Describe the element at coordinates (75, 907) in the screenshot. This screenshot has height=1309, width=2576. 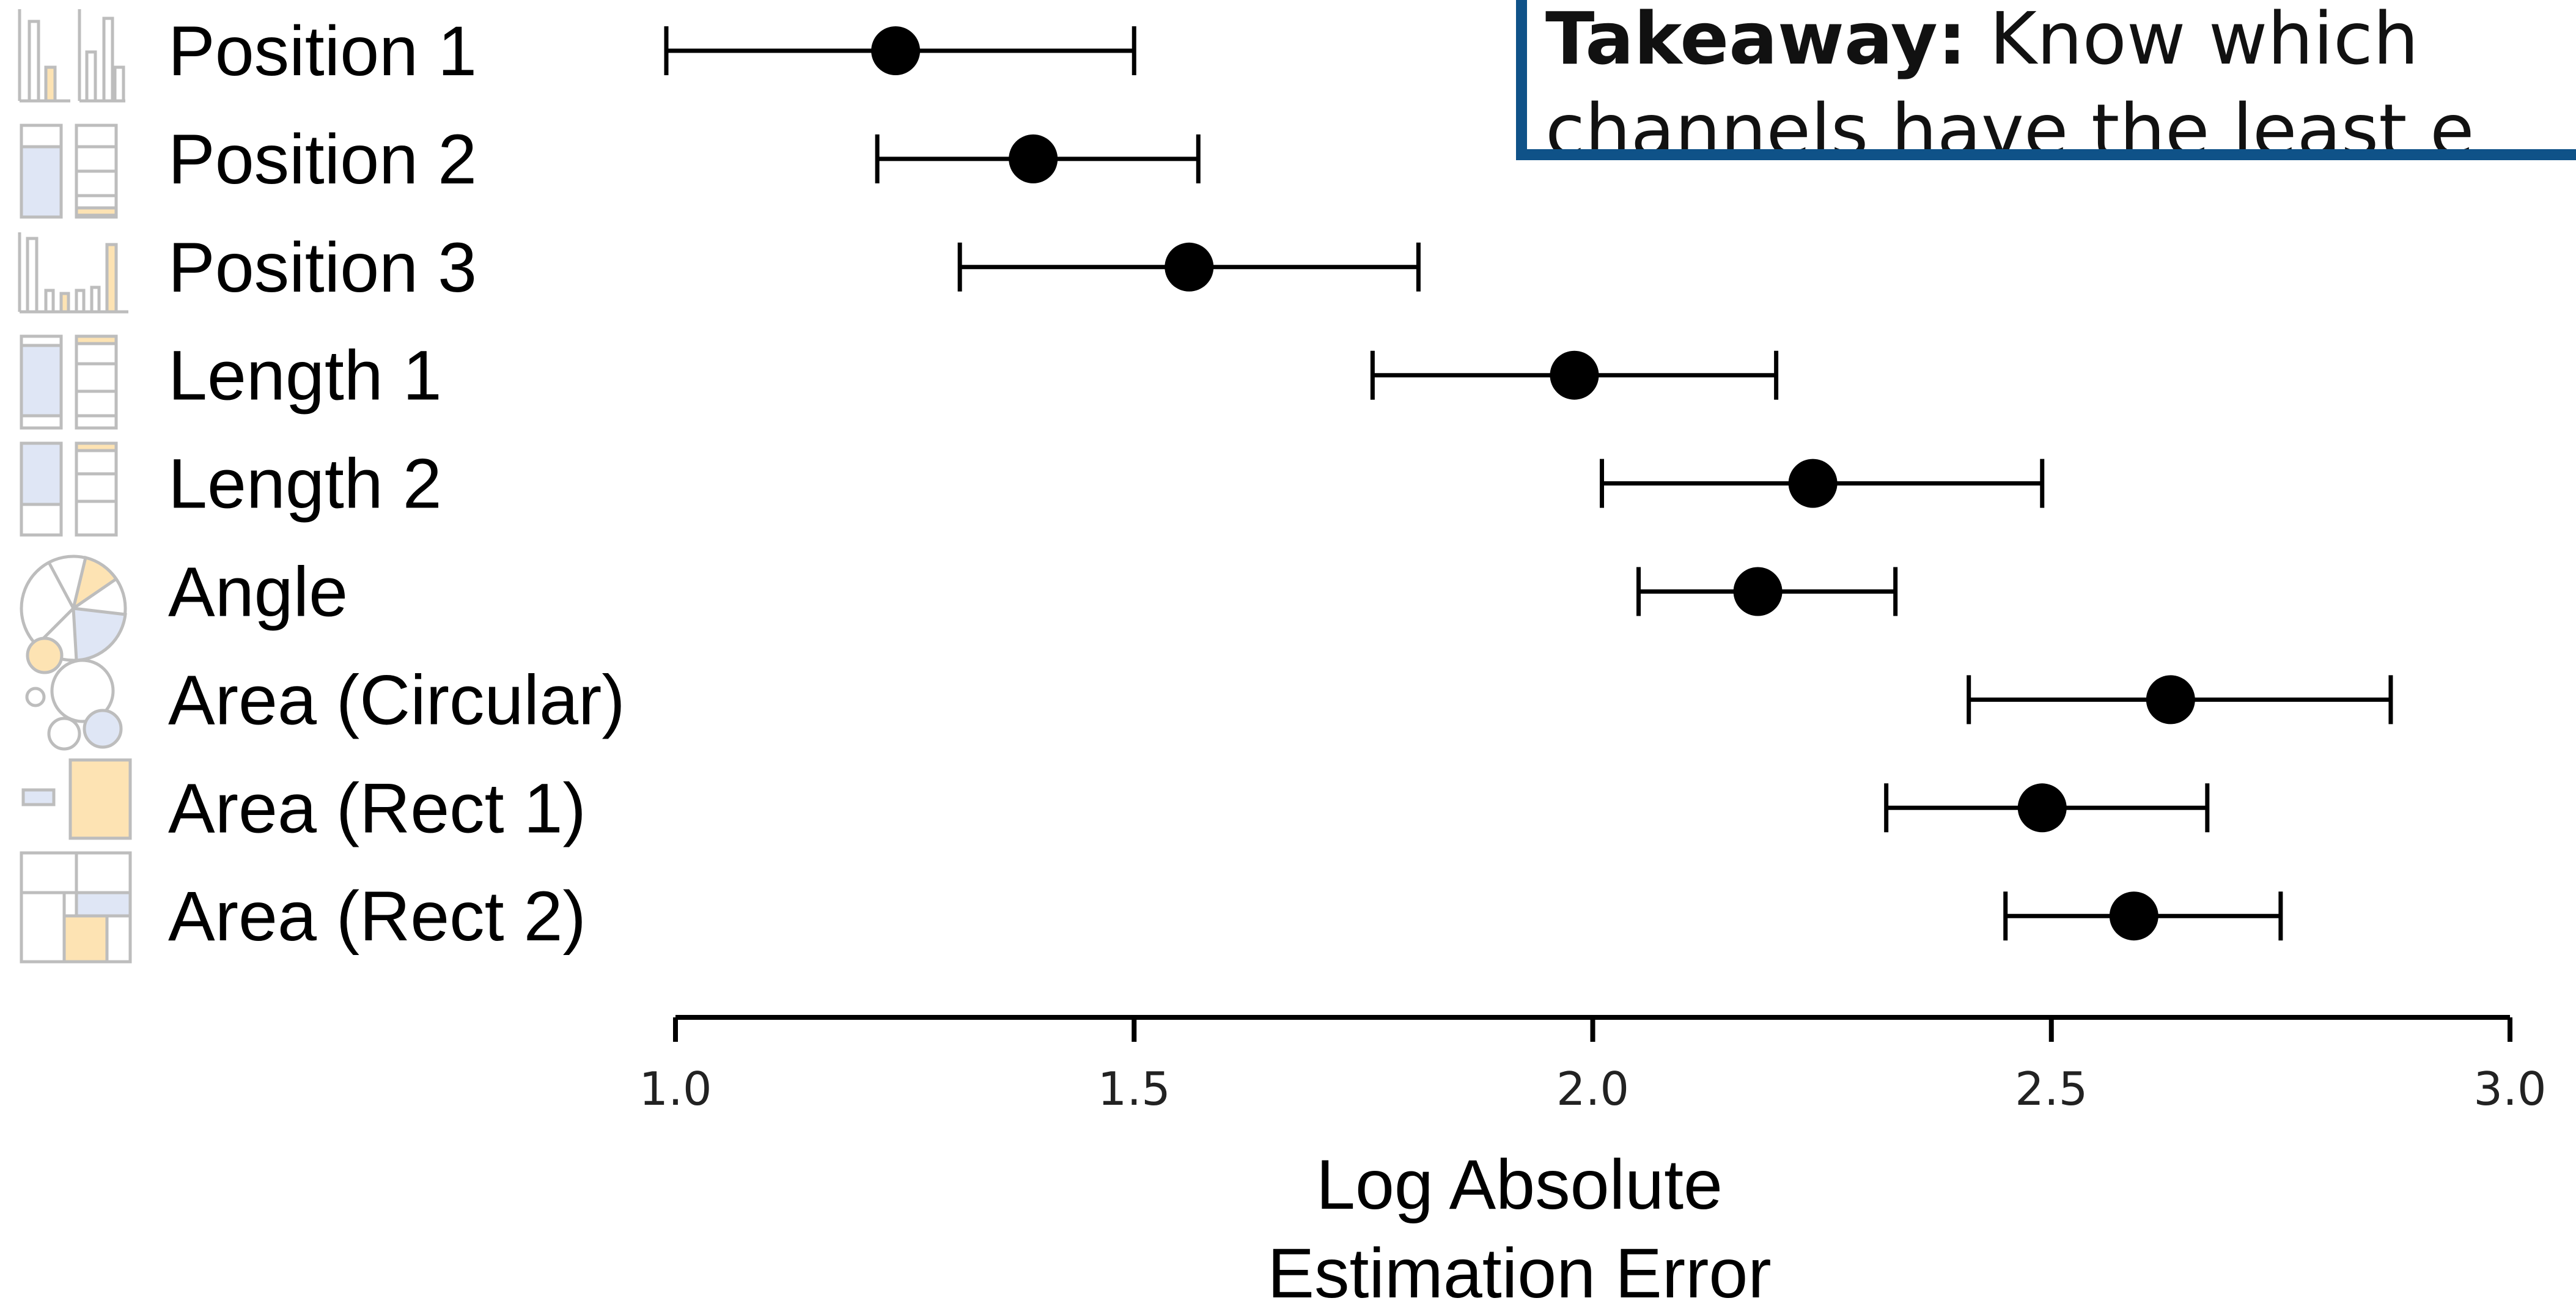
I see `area-rect-2-treemap-icon` at that location.